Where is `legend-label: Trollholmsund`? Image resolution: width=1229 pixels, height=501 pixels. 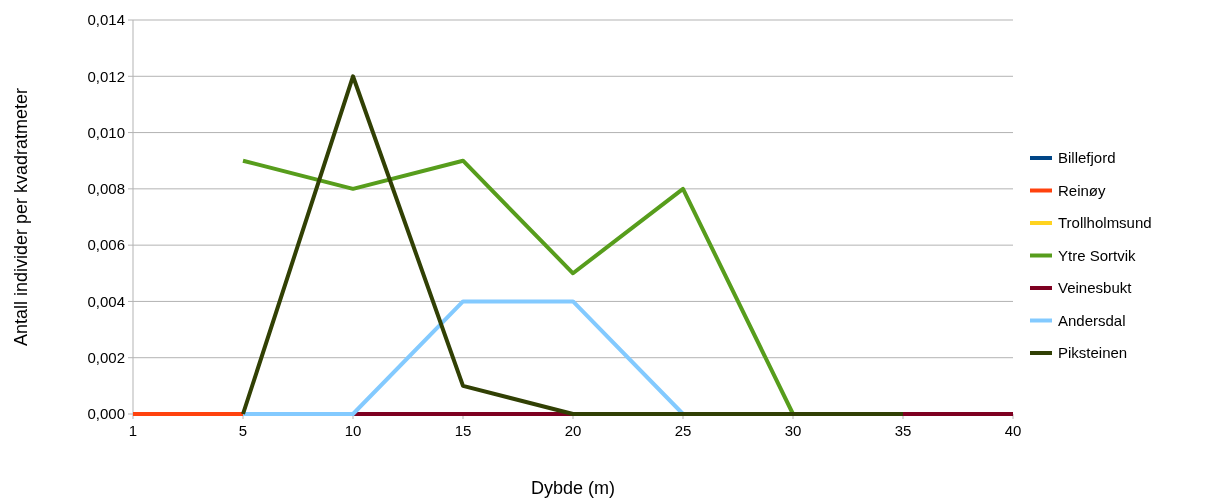 legend-label: Trollholmsund is located at coordinates (1105, 223).